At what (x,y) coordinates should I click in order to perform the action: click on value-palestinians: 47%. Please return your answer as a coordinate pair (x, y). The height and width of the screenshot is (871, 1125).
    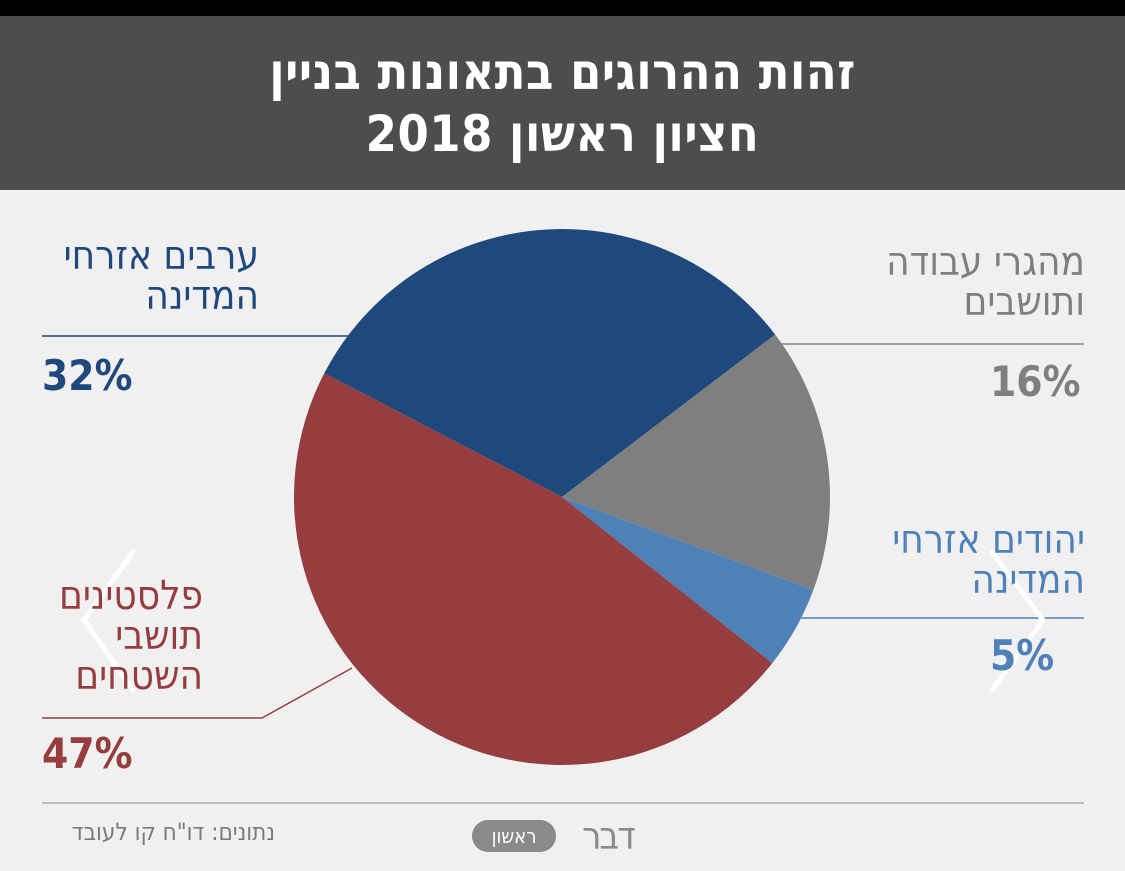
    Looking at the image, I should click on (87, 753).